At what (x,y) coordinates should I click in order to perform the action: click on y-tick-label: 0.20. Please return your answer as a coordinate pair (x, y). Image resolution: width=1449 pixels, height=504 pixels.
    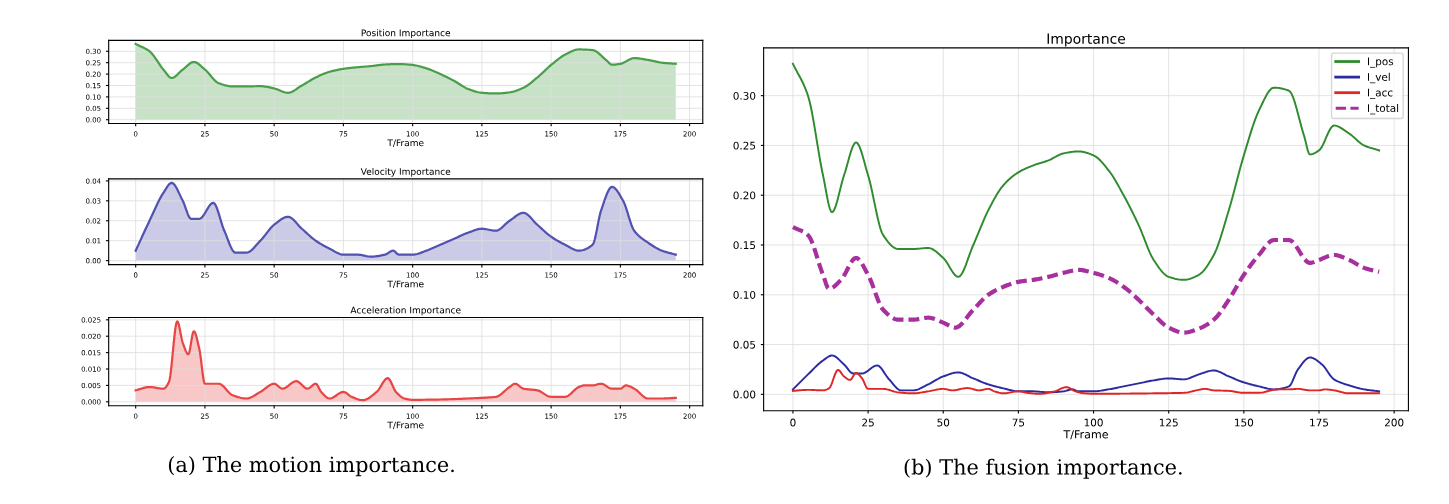
    Looking at the image, I should click on (744, 195).